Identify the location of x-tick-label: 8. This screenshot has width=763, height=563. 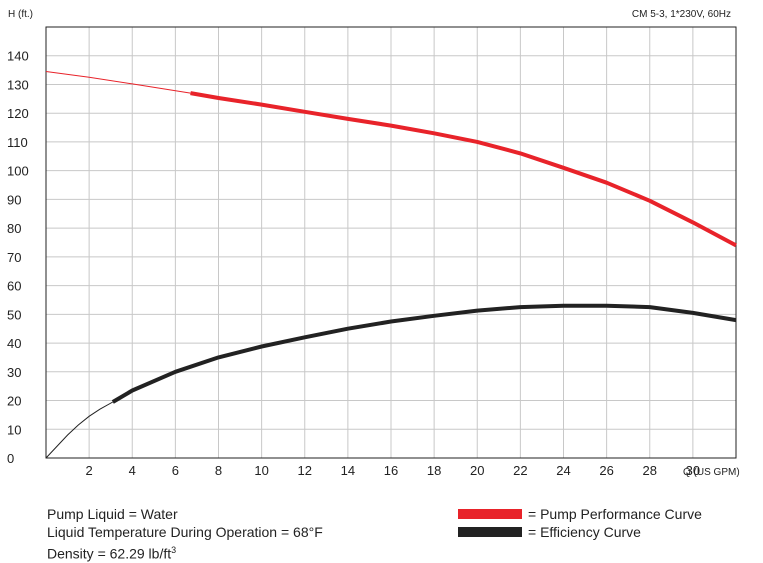
(218, 470).